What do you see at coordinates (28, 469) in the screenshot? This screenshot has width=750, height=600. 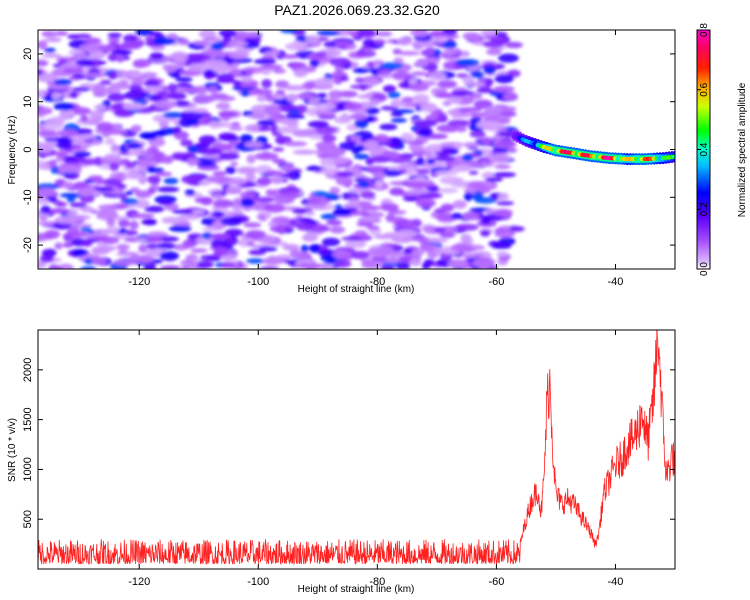 I see `y-tick-label: 1000` at bounding box center [28, 469].